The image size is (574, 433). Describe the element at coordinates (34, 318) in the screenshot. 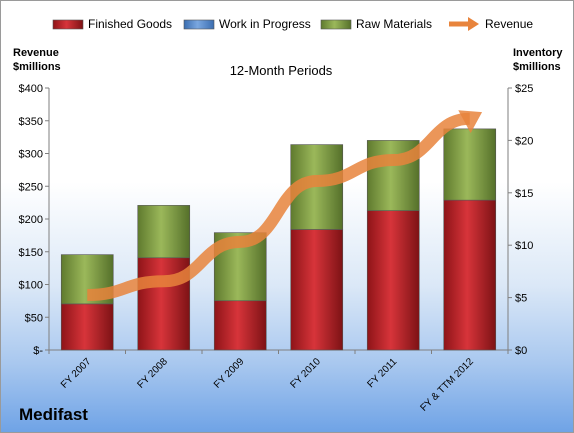

I see `left-tick-label: $50` at that location.